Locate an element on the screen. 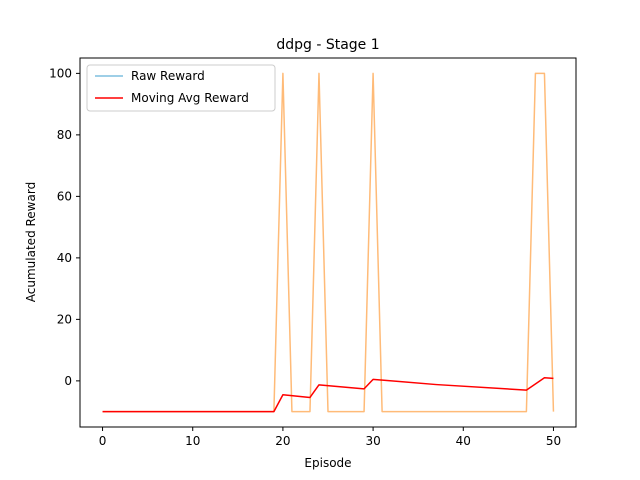 This screenshot has height=480, width=640. legend: Raw Reward Moving Avg Reward is located at coordinates (181, 88).